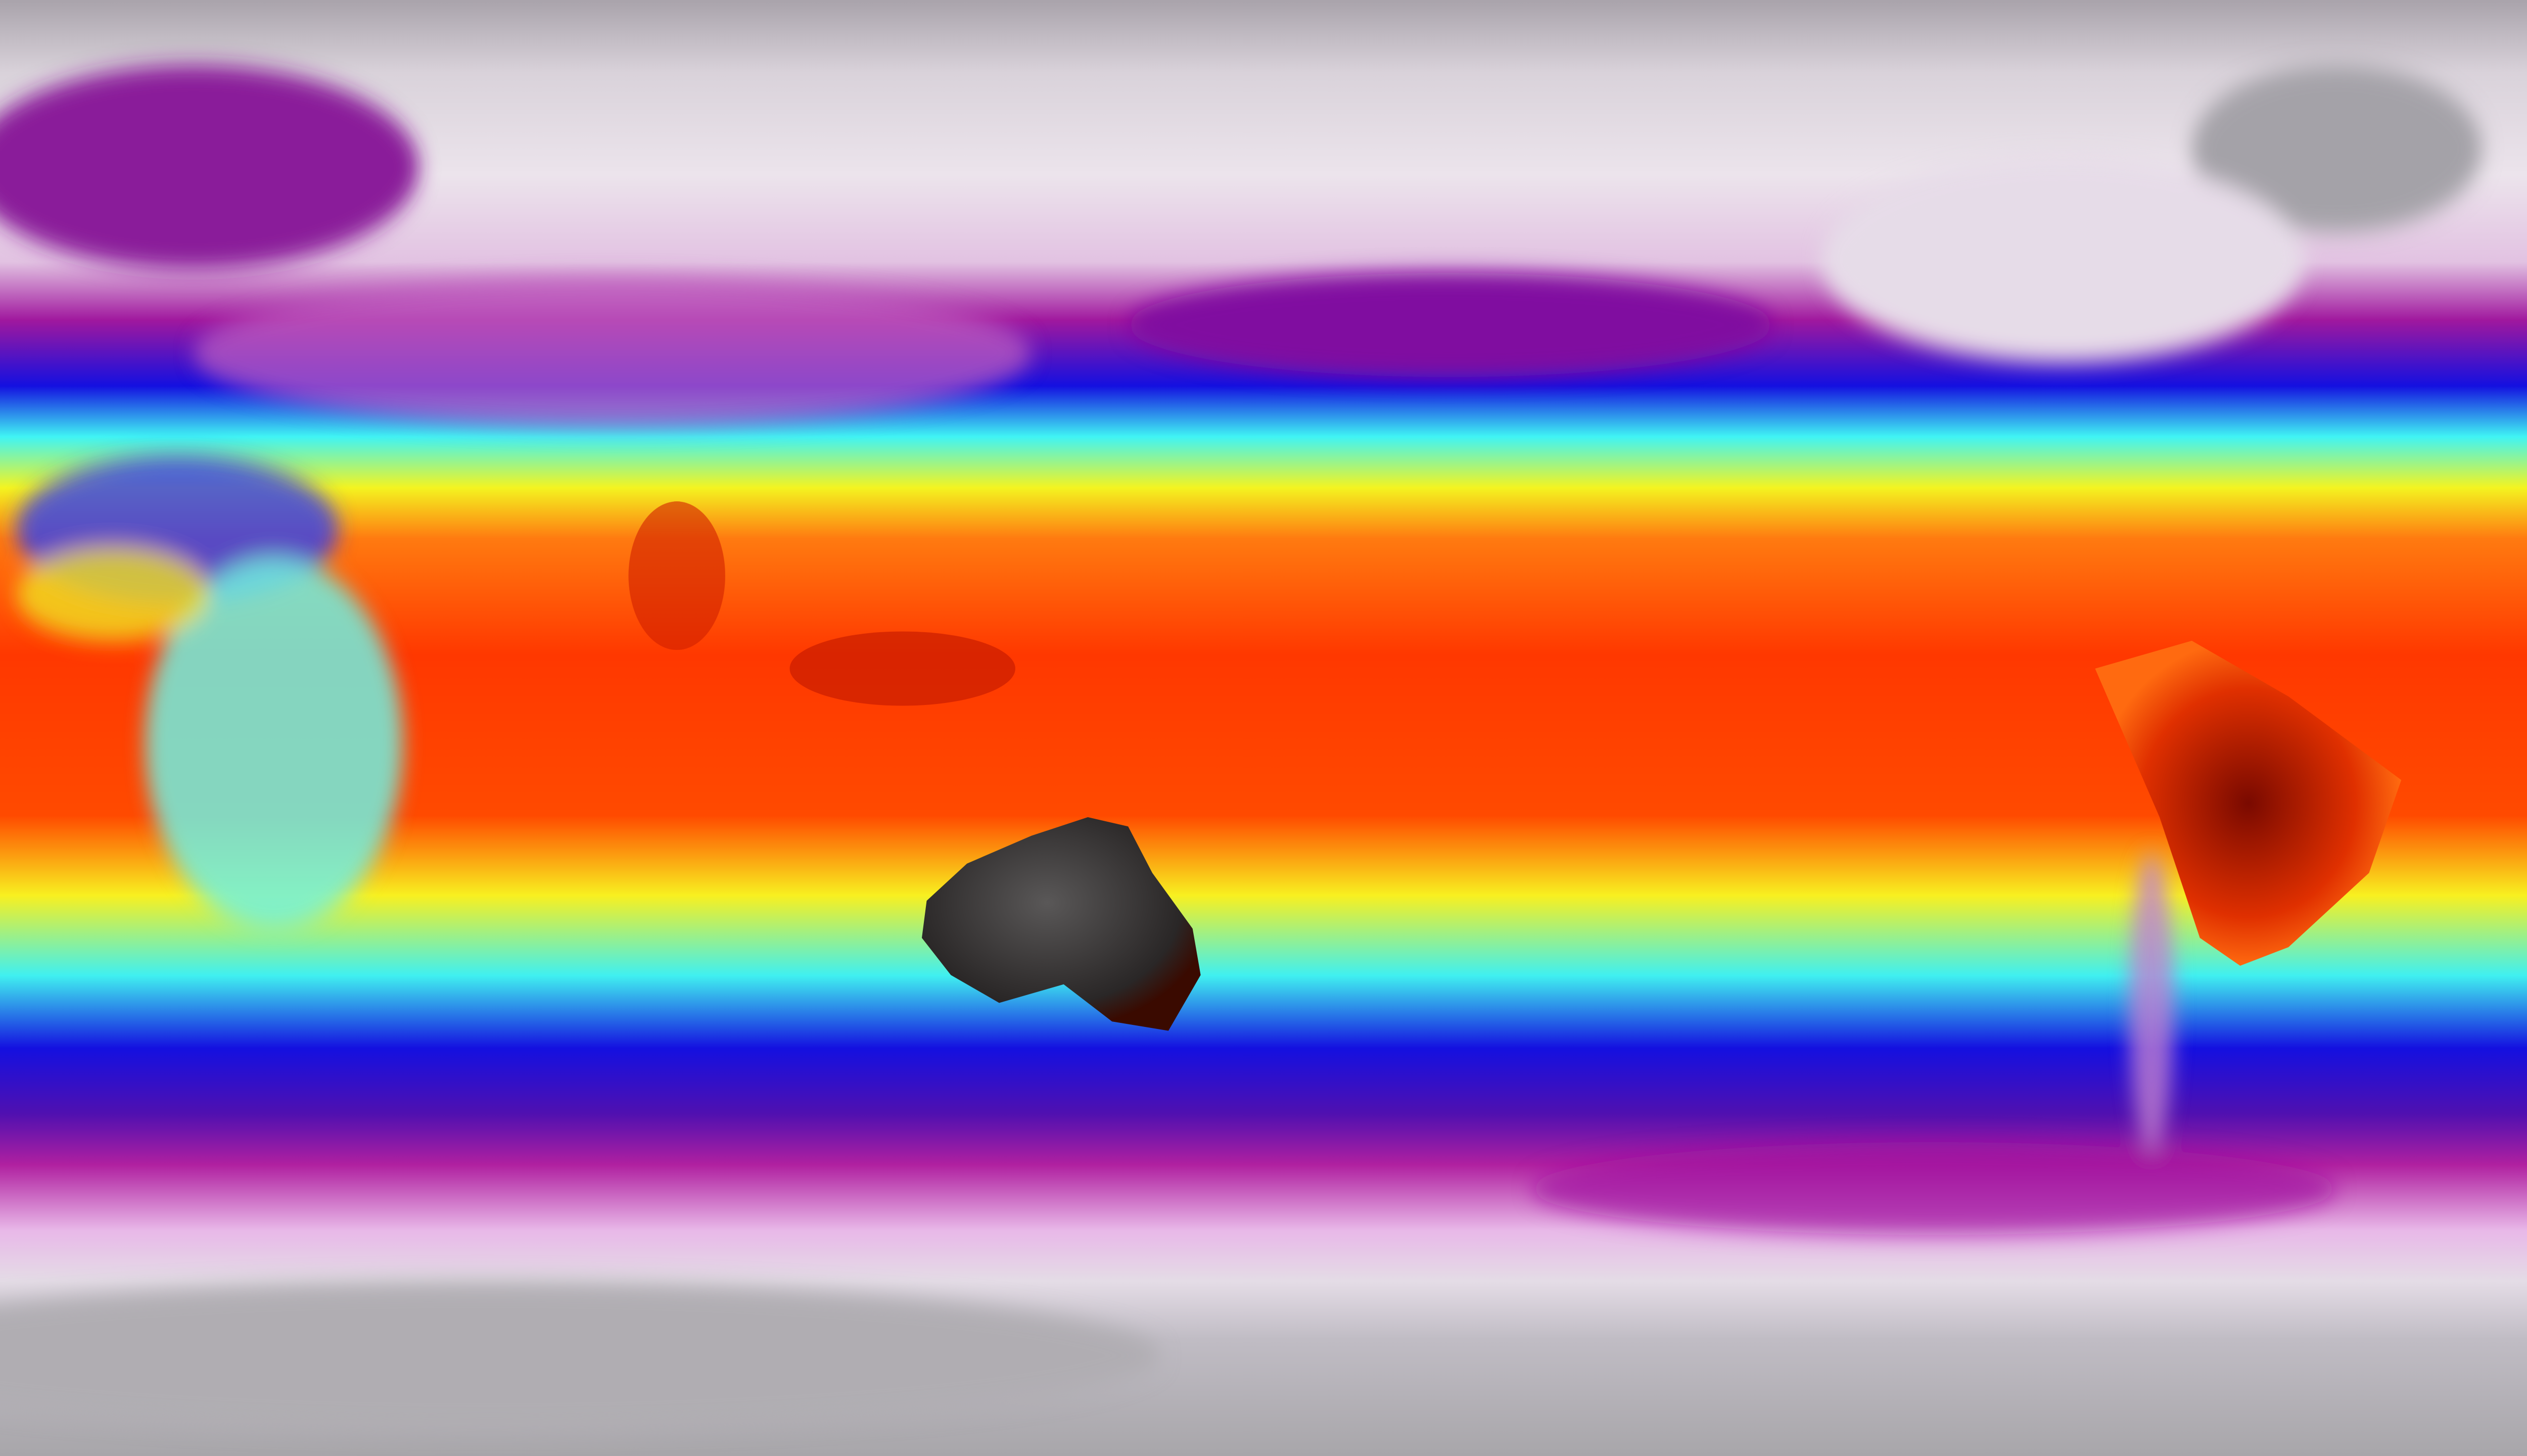 The width and height of the screenshot is (2527, 1456). Describe the element at coordinates (580, 1355) in the screenshot. I see `antarctica-gray` at that location.